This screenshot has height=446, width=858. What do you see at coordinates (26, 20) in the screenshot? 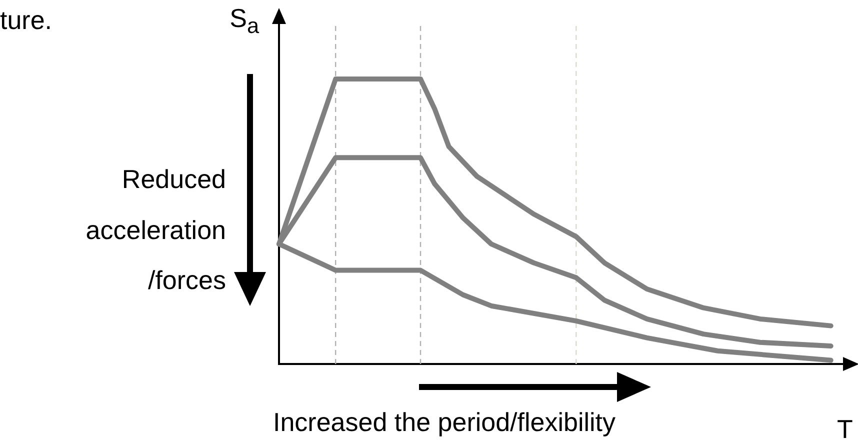
I see `text: ture.` at bounding box center [26, 20].